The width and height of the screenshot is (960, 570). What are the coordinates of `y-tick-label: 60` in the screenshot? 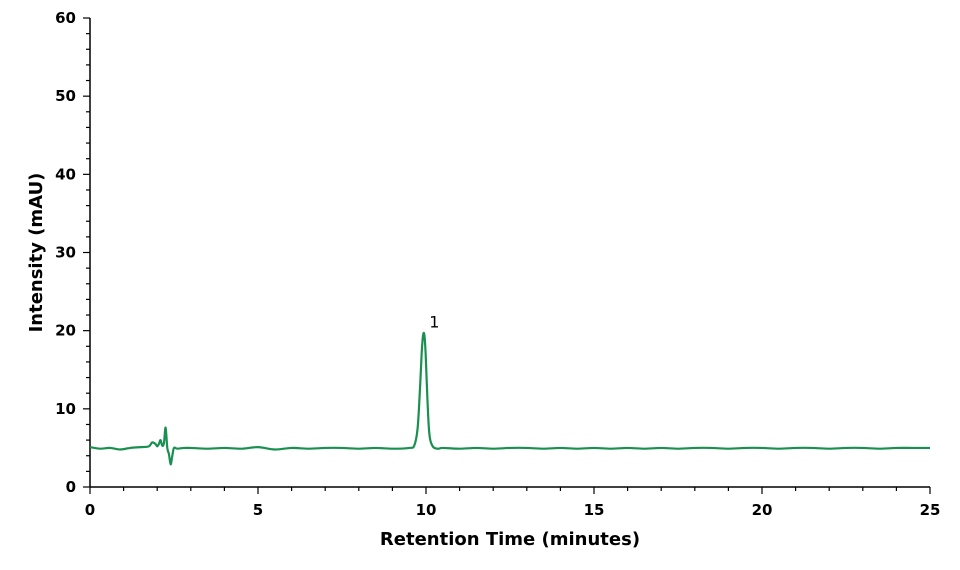 It's located at (65, 18).